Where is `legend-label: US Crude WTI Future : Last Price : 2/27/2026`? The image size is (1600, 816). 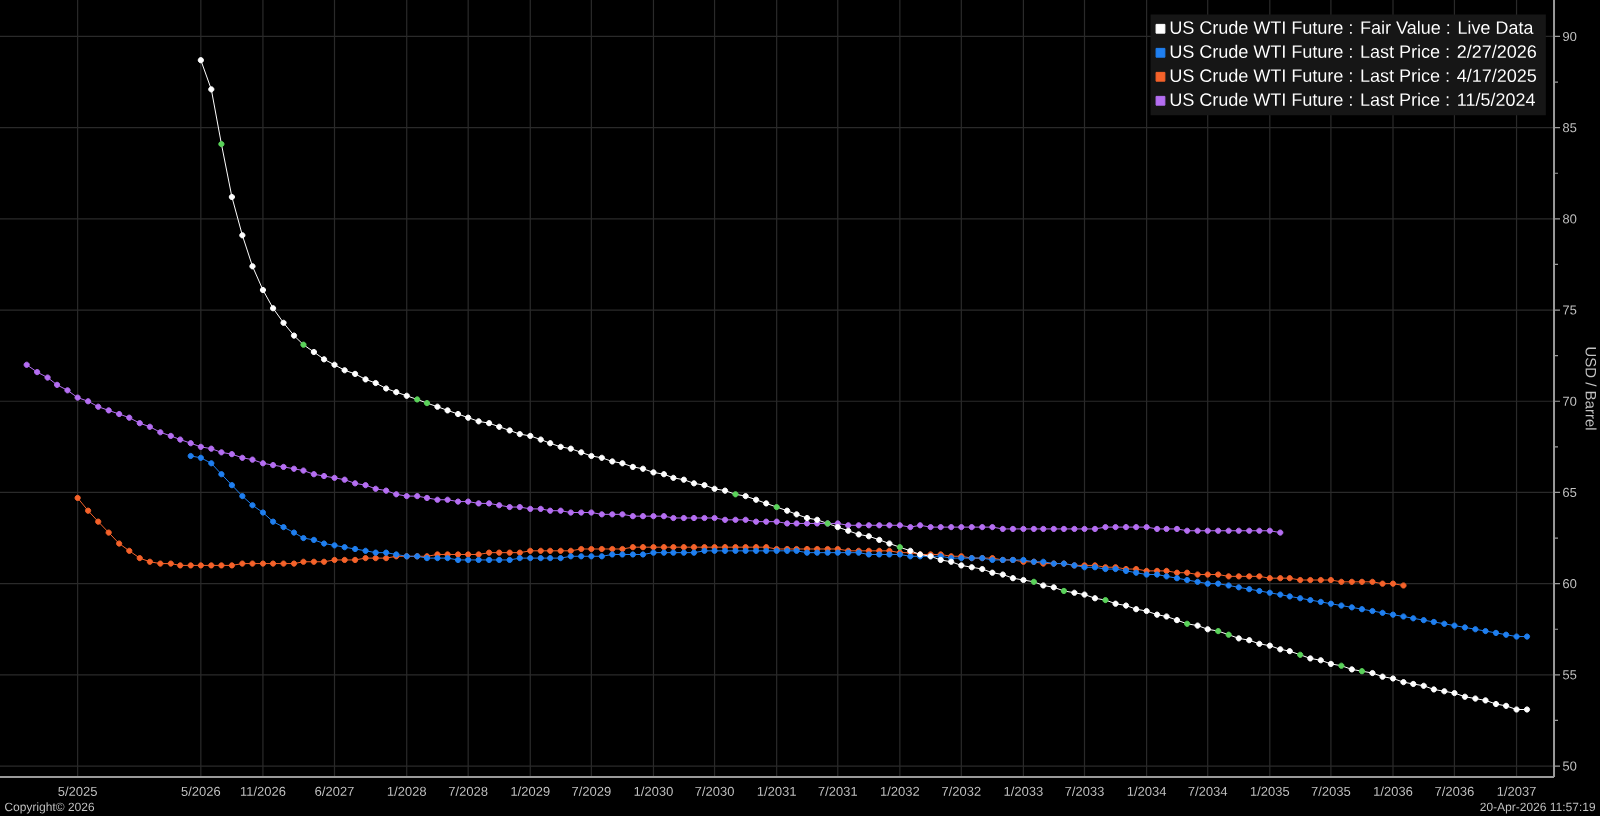 legend-label: US Crude WTI Future : Last Price : 2/27/2026 is located at coordinates (1353, 51).